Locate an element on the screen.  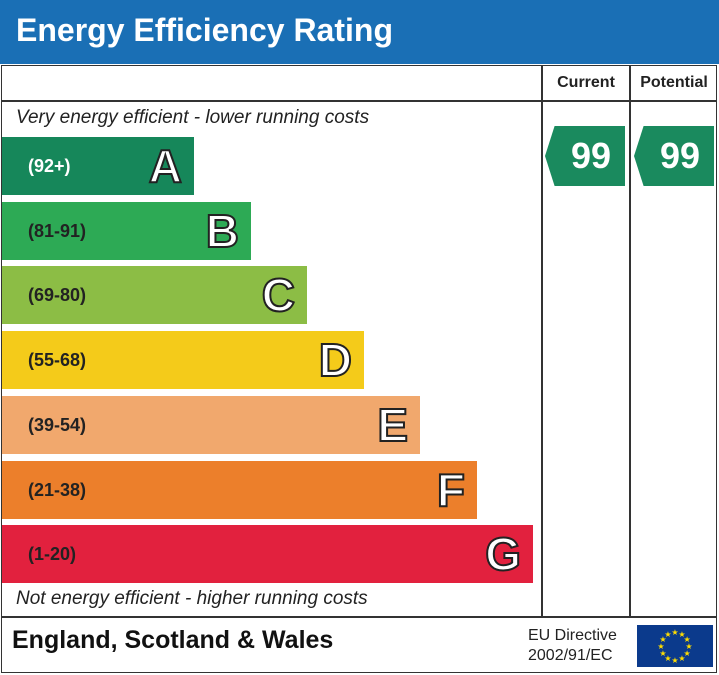
band-g: (1-20) G is located at coordinates (267, 554).